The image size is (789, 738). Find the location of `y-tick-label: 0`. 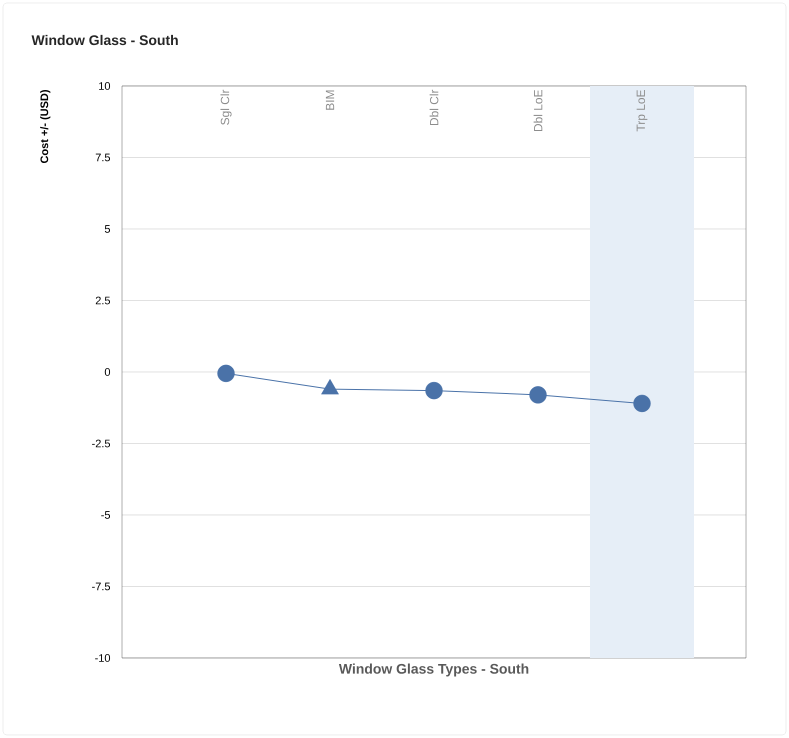

y-tick-label: 0 is located at coordinates (107, 372).